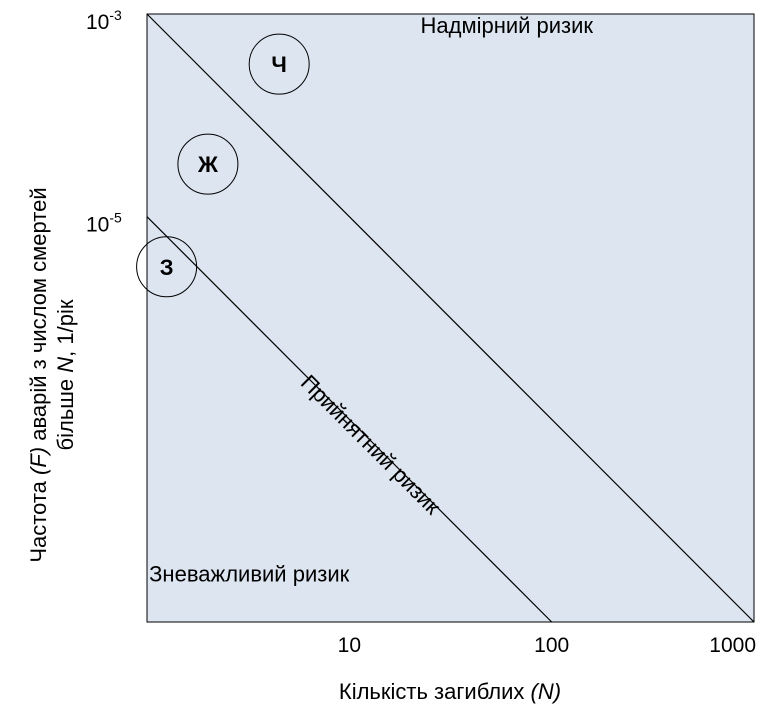 The height and width of the screenshot is (709, 762). Describe the element at coordinates (65, 374) in the screenshot. I see `y-axis-title-line-2: більше N, 1/рік` at that location.